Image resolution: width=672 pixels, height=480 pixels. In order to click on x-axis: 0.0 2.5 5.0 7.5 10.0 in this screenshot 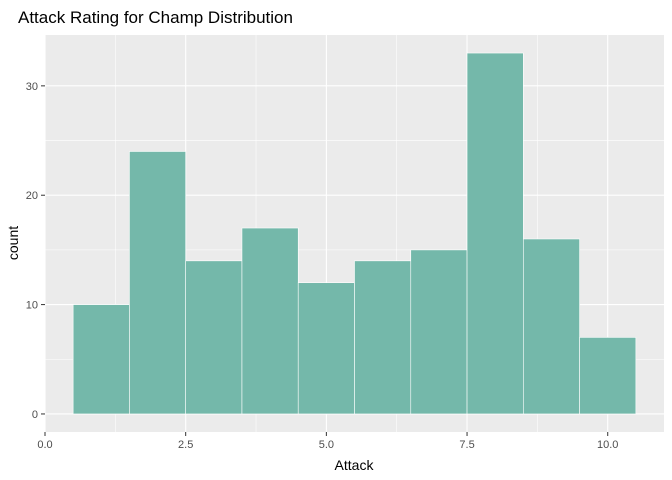, I will do `click(327, 441)`.